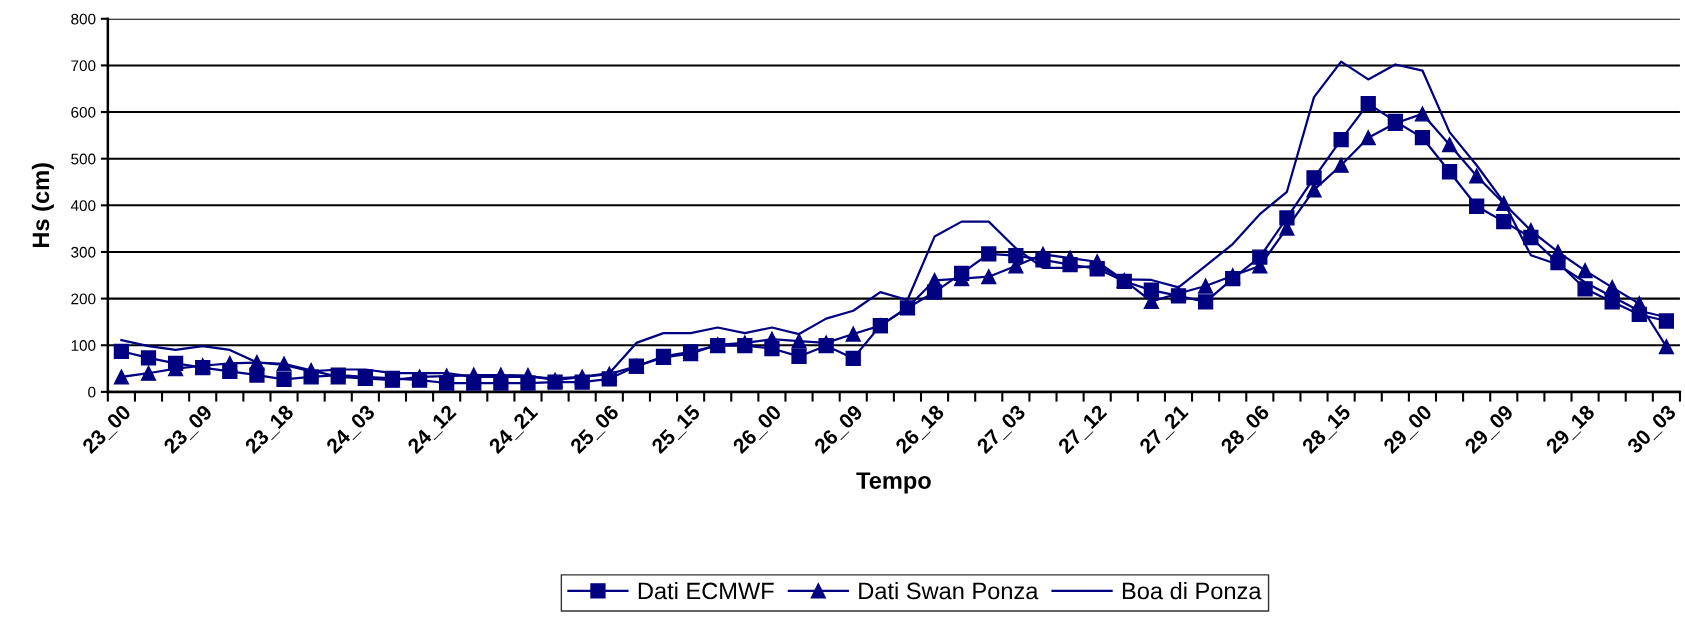  I want to click on y-tick-label: 500, so click(83, 159).